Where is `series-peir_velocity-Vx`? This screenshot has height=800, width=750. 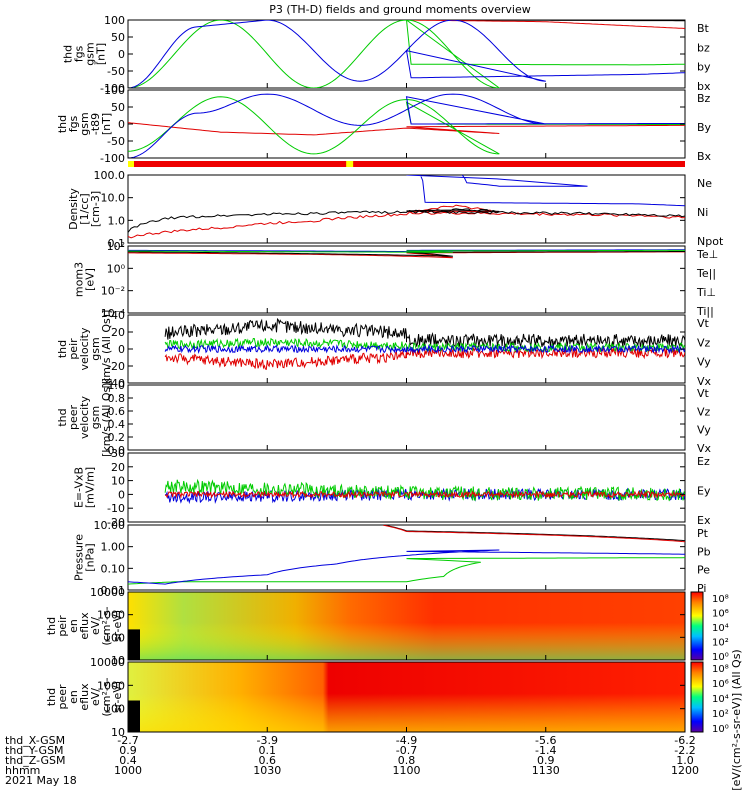
series-peir_velocity-Vx is located at coordinates (424, 349).